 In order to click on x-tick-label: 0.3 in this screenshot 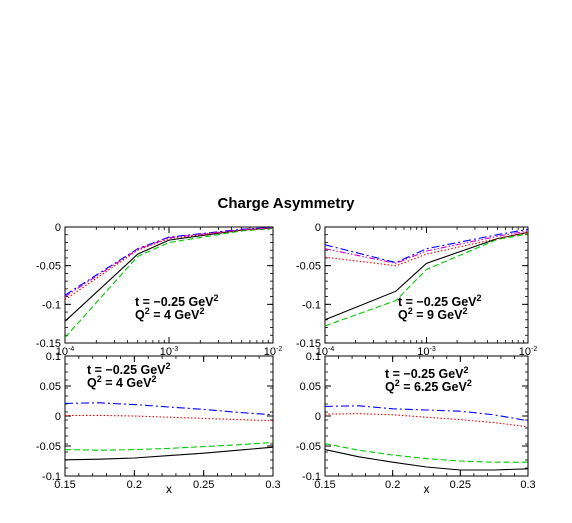, I will do `click(527, 485)`.